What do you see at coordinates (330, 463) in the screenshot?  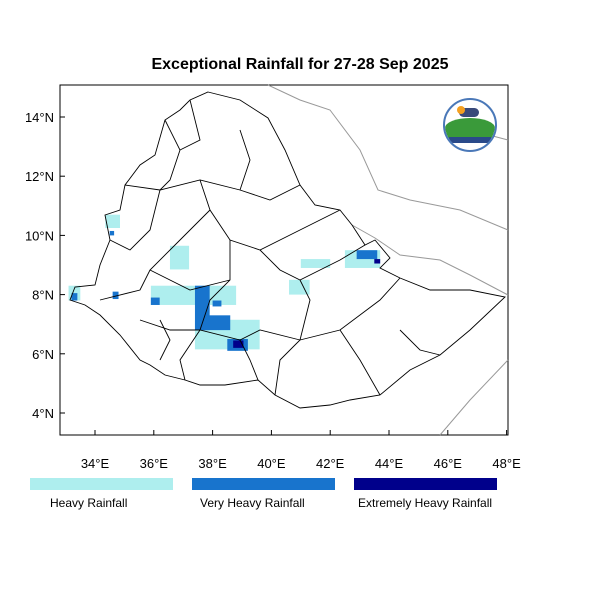 I see `x-tick-label: 42°E` at bounding box center [330, 463].